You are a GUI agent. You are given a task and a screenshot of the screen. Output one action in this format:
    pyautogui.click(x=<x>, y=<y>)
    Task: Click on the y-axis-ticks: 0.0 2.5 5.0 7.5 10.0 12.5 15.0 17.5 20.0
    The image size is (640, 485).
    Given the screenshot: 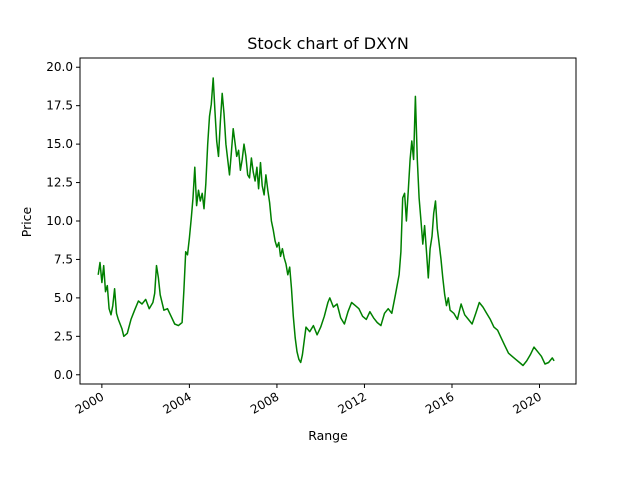 What is the action you would take?
    pyautogui.click(x=63, y=221)
    